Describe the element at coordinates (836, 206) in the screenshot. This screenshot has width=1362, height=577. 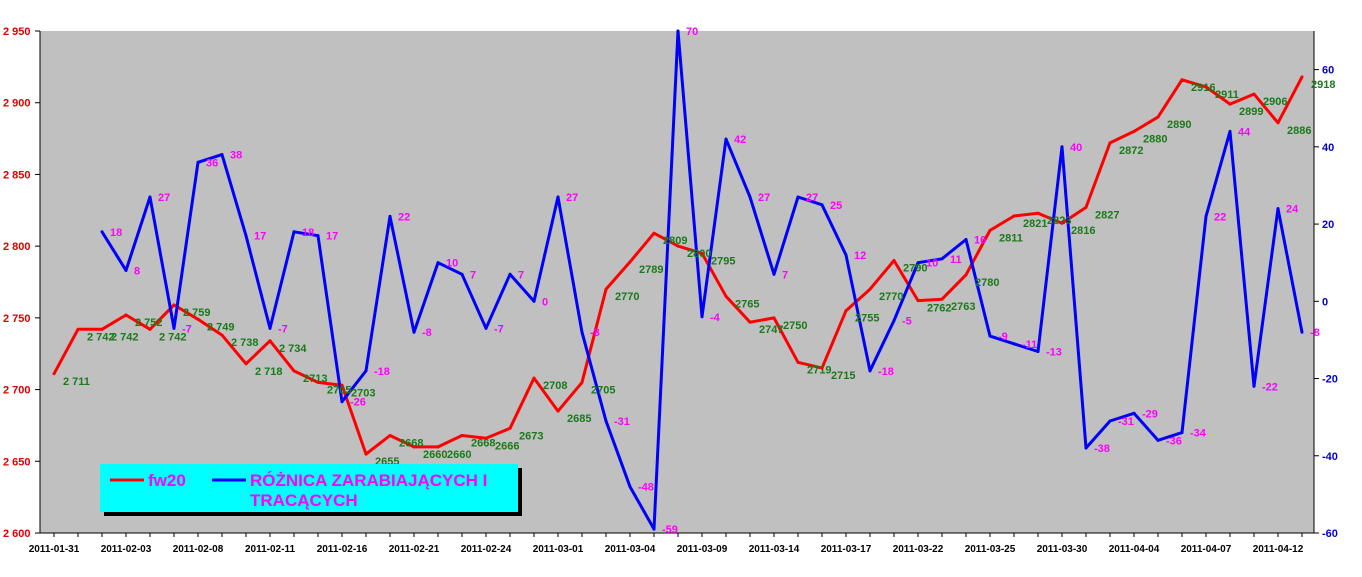
I see `data-label-roznica: 25` at that location.